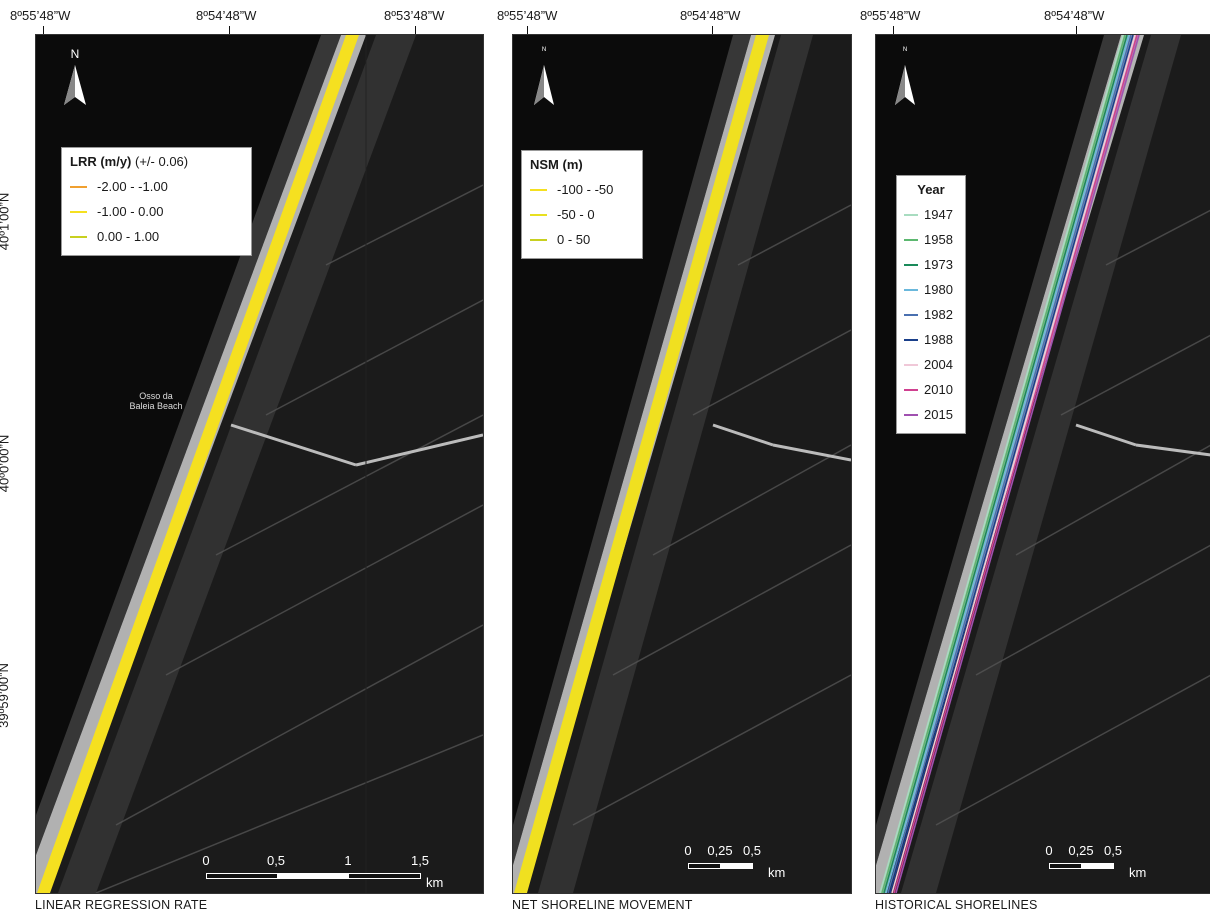 This screenshot has height=918, width=1210. Describe the element at coordinates (323, 871) in the screenshot. I see `scale-bar: 0 0,5 1 1,5 km` at that location.